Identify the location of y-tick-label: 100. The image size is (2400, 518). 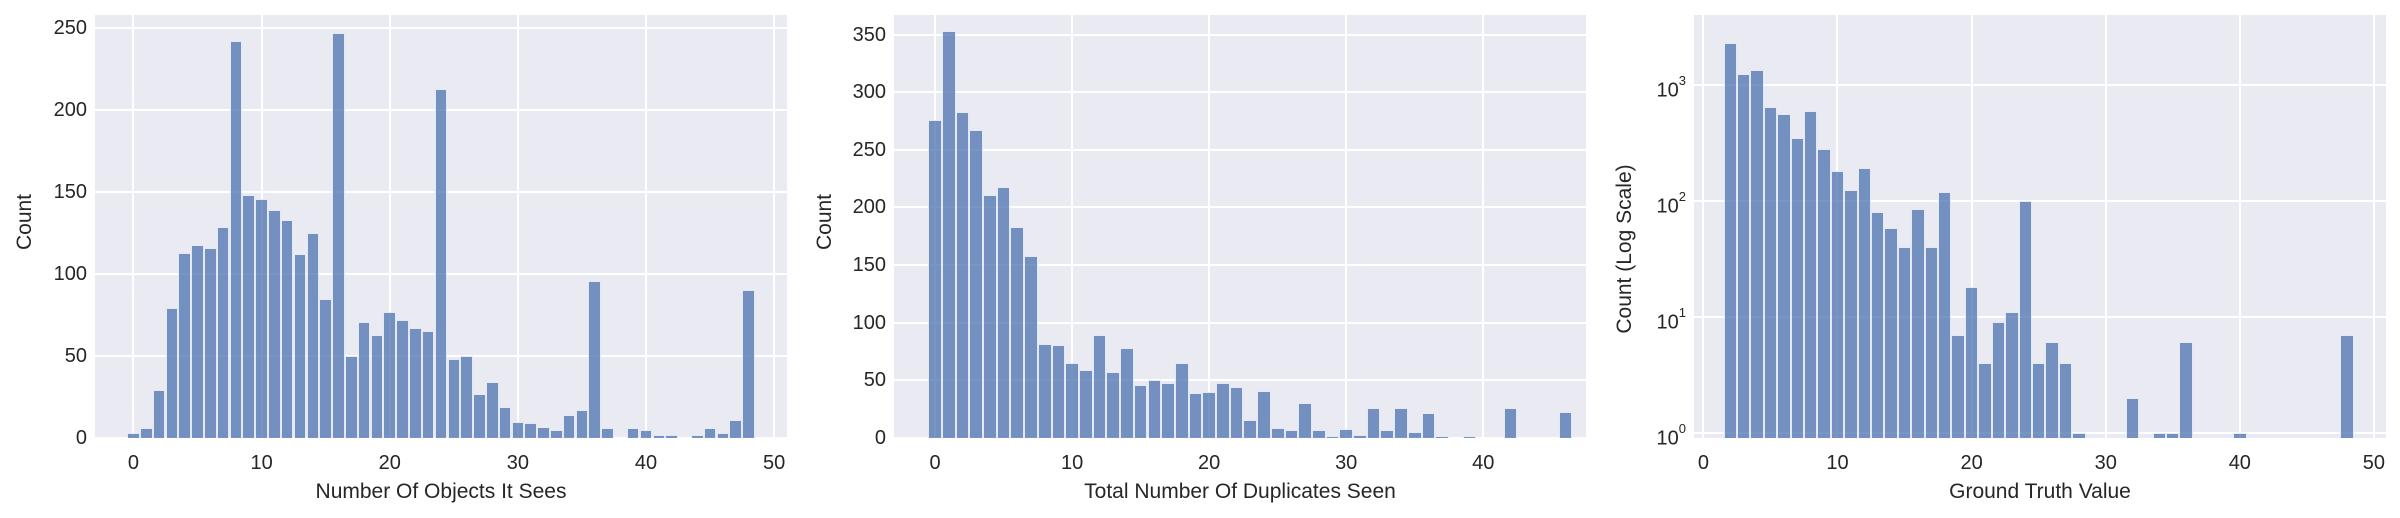
(1671, 435).